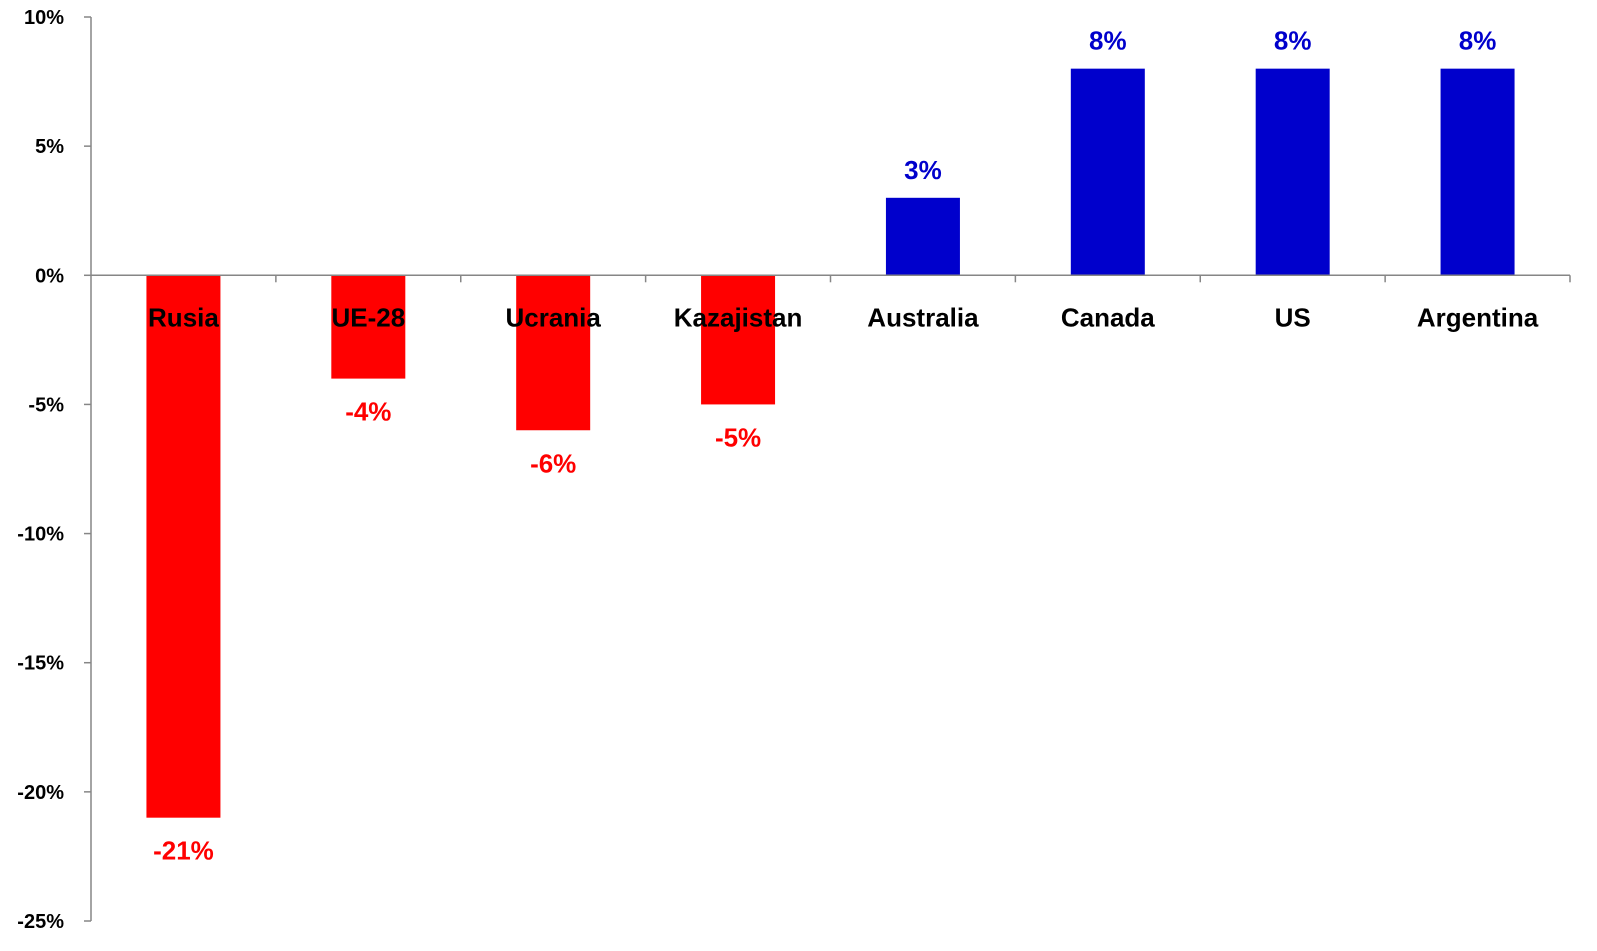 Image resolution: width=1597 pixels, height=951 pixels. What do you see at coordinates (553, 317) in the screenshot?
I see `category-label: Ucrania` at bounding box center [553, 317].